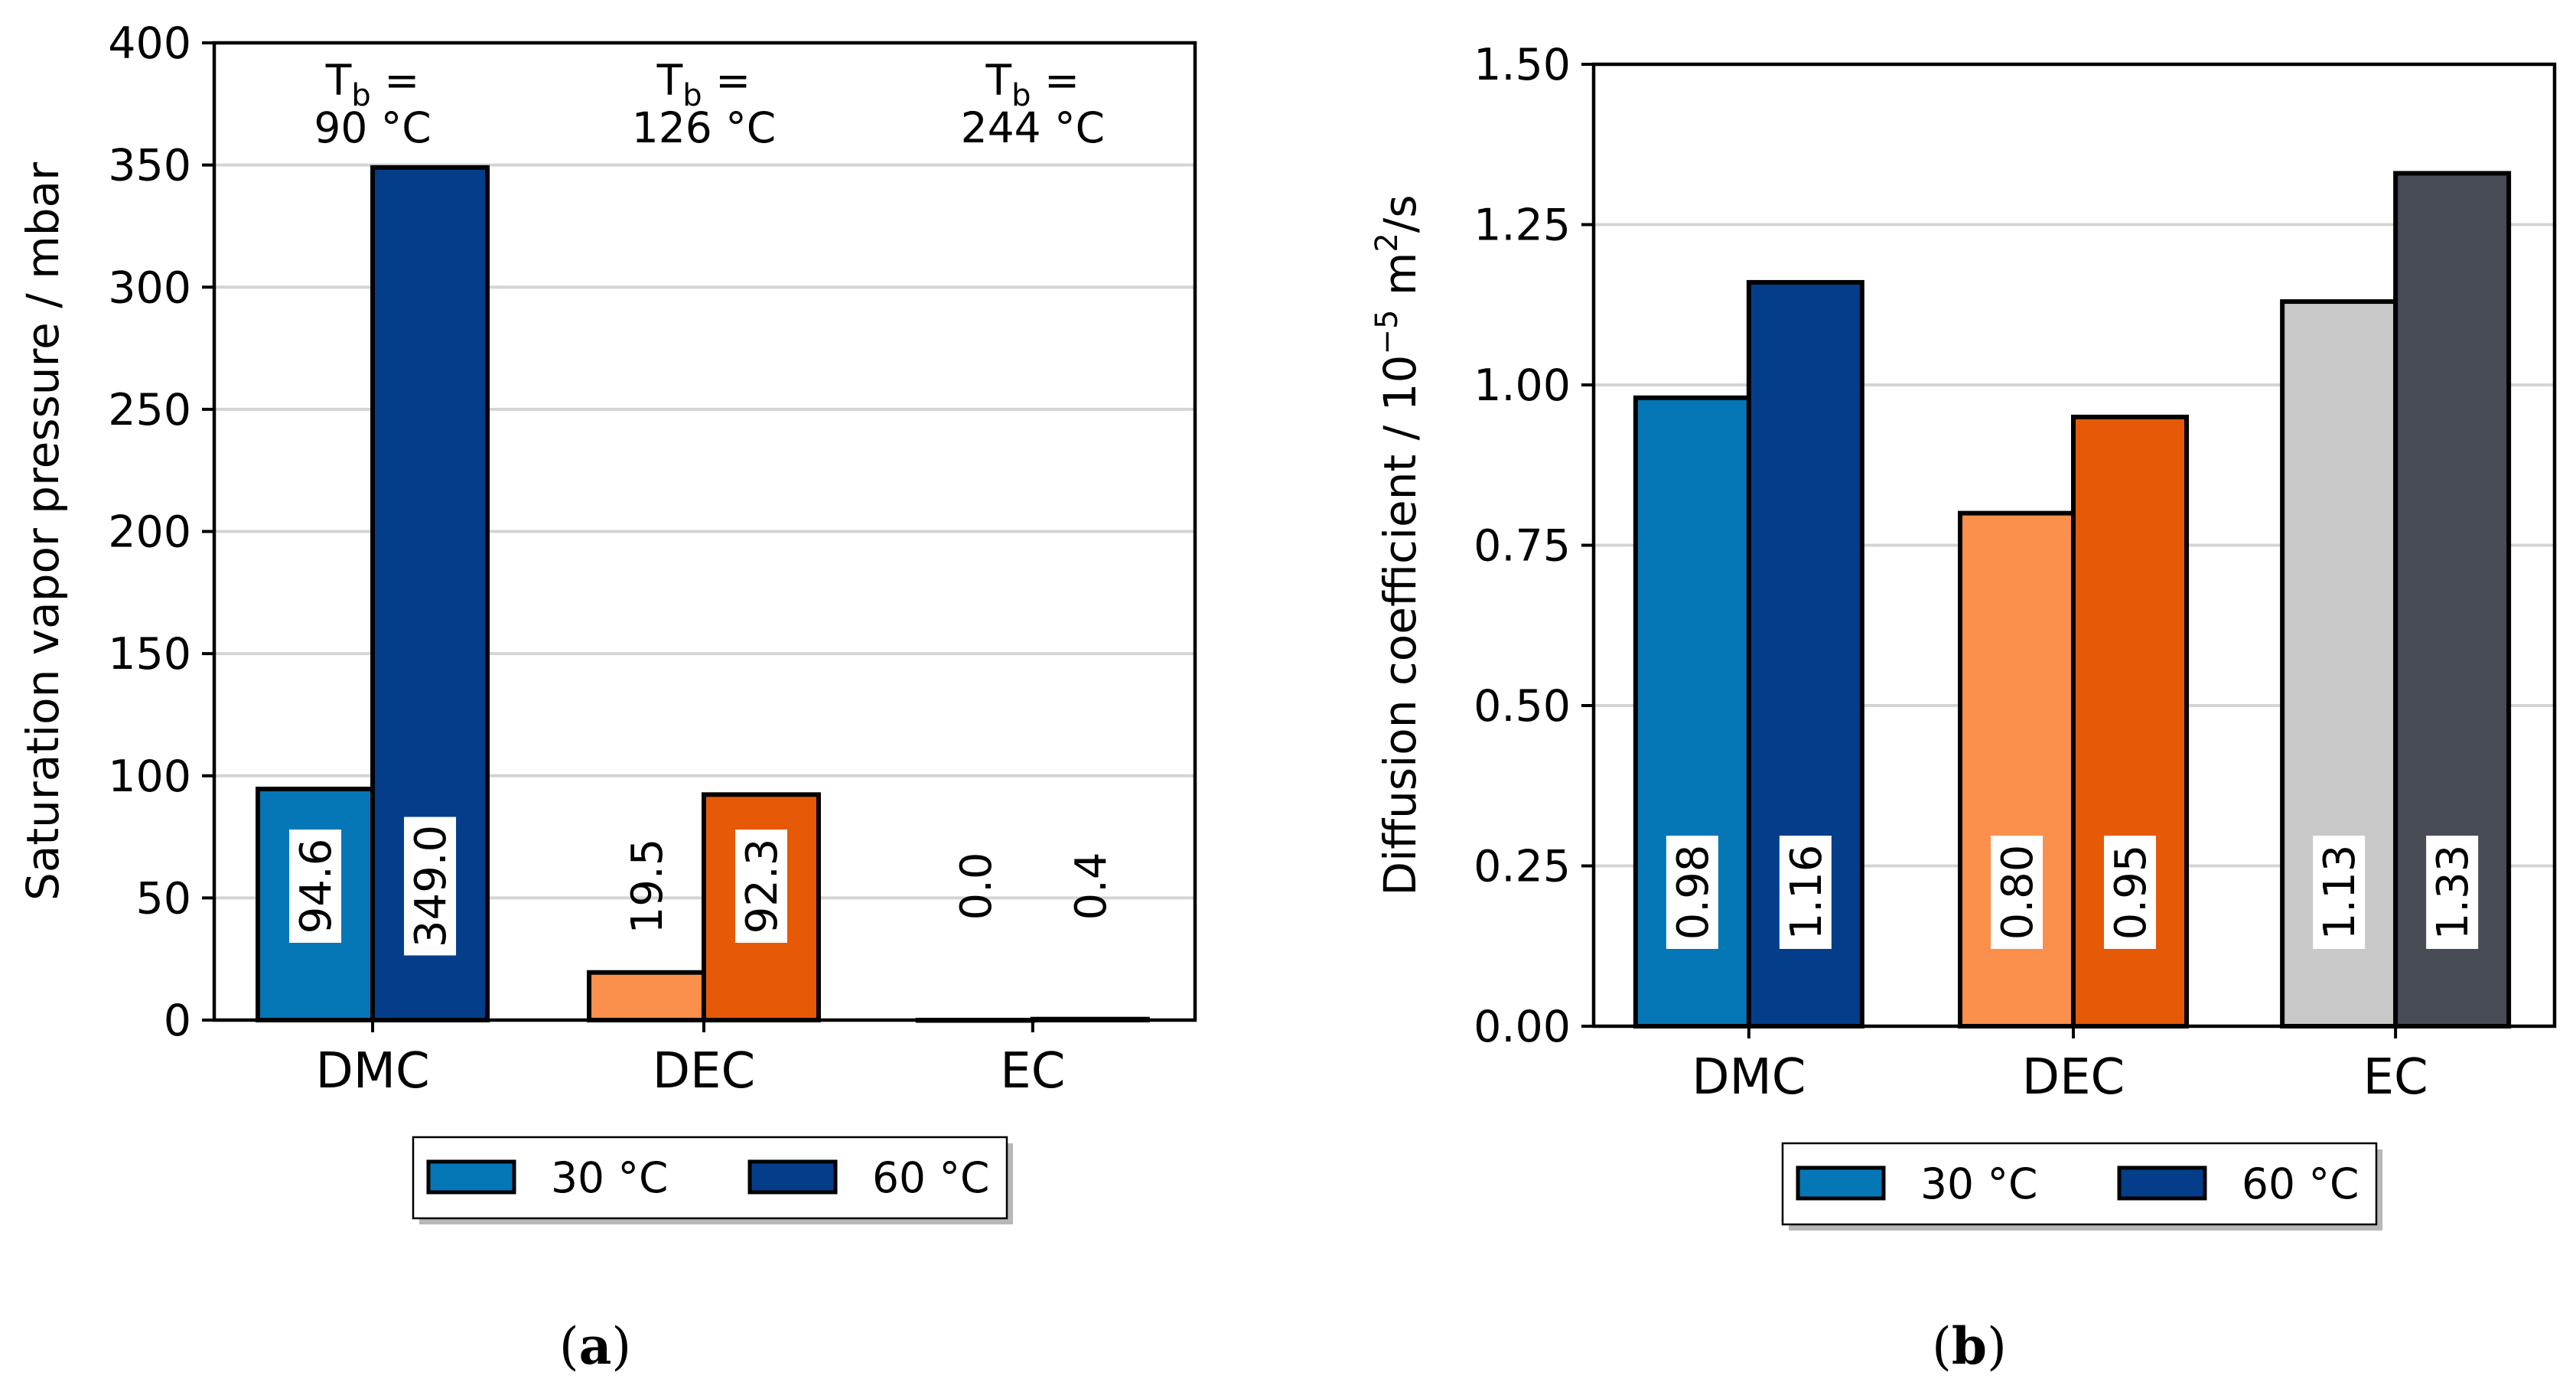  What do you see at coordinates (43, 531) in the screenshot?
I see `panel-a-y-axis-label: Saturation vapor pressure / mbar` at bounding box center [43, 531].